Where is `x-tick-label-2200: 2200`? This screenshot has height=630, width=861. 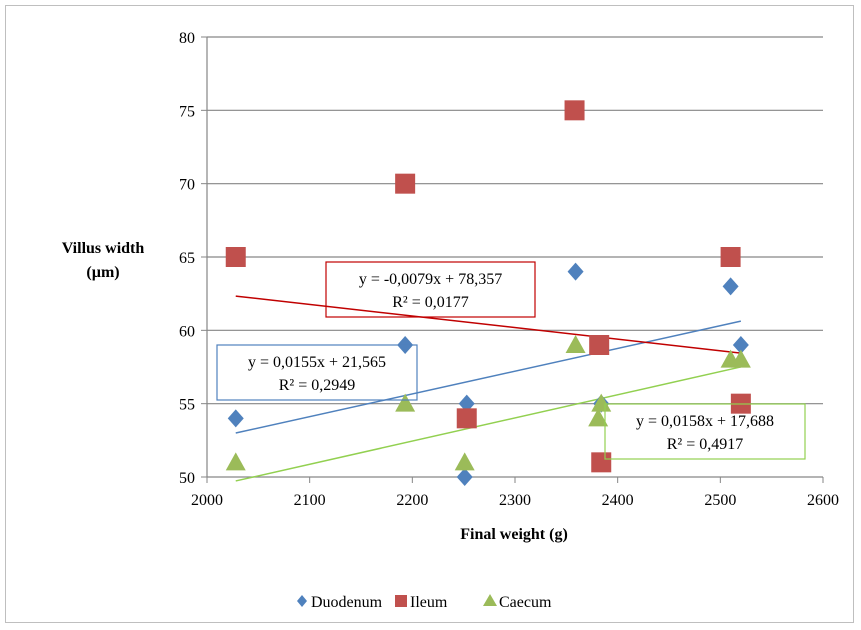 x-tick-label-2200: 2200 is located at coordinates (412, 500).